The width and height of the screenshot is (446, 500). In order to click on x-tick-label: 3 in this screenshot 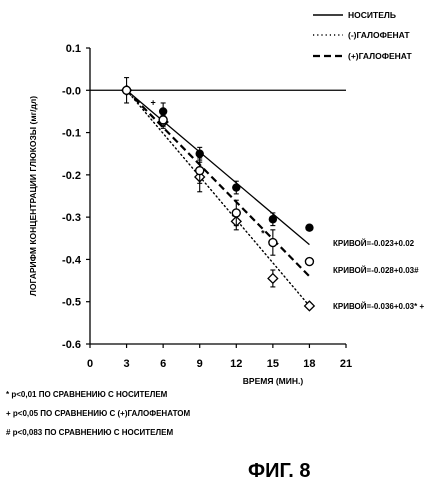, I will do `click(127, 364)`.